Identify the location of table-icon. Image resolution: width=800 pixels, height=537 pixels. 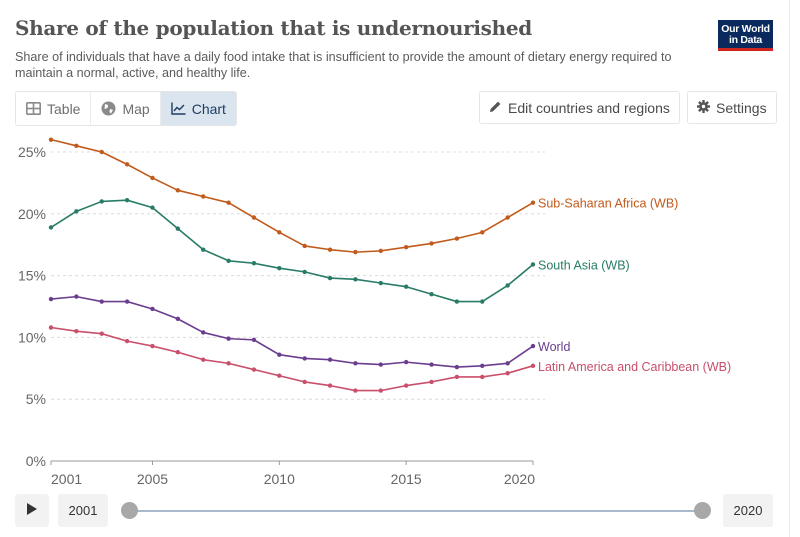
(33, 108).